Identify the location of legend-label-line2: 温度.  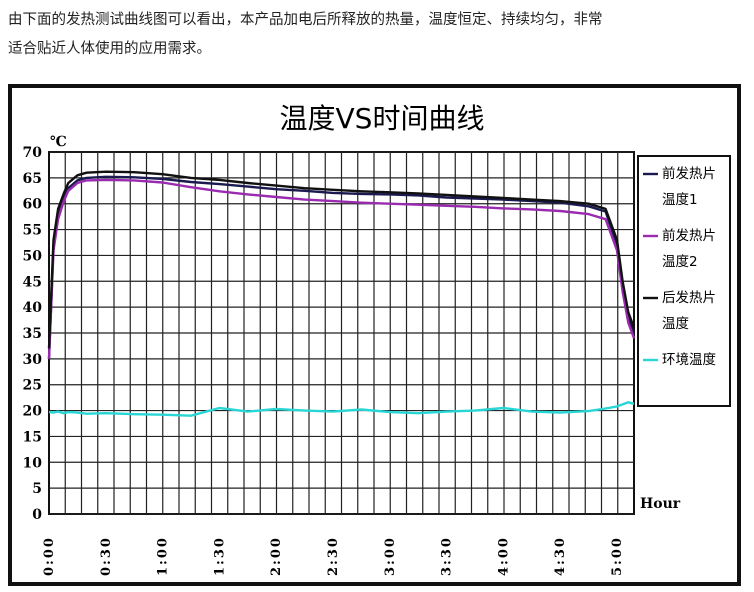
(675, 324).